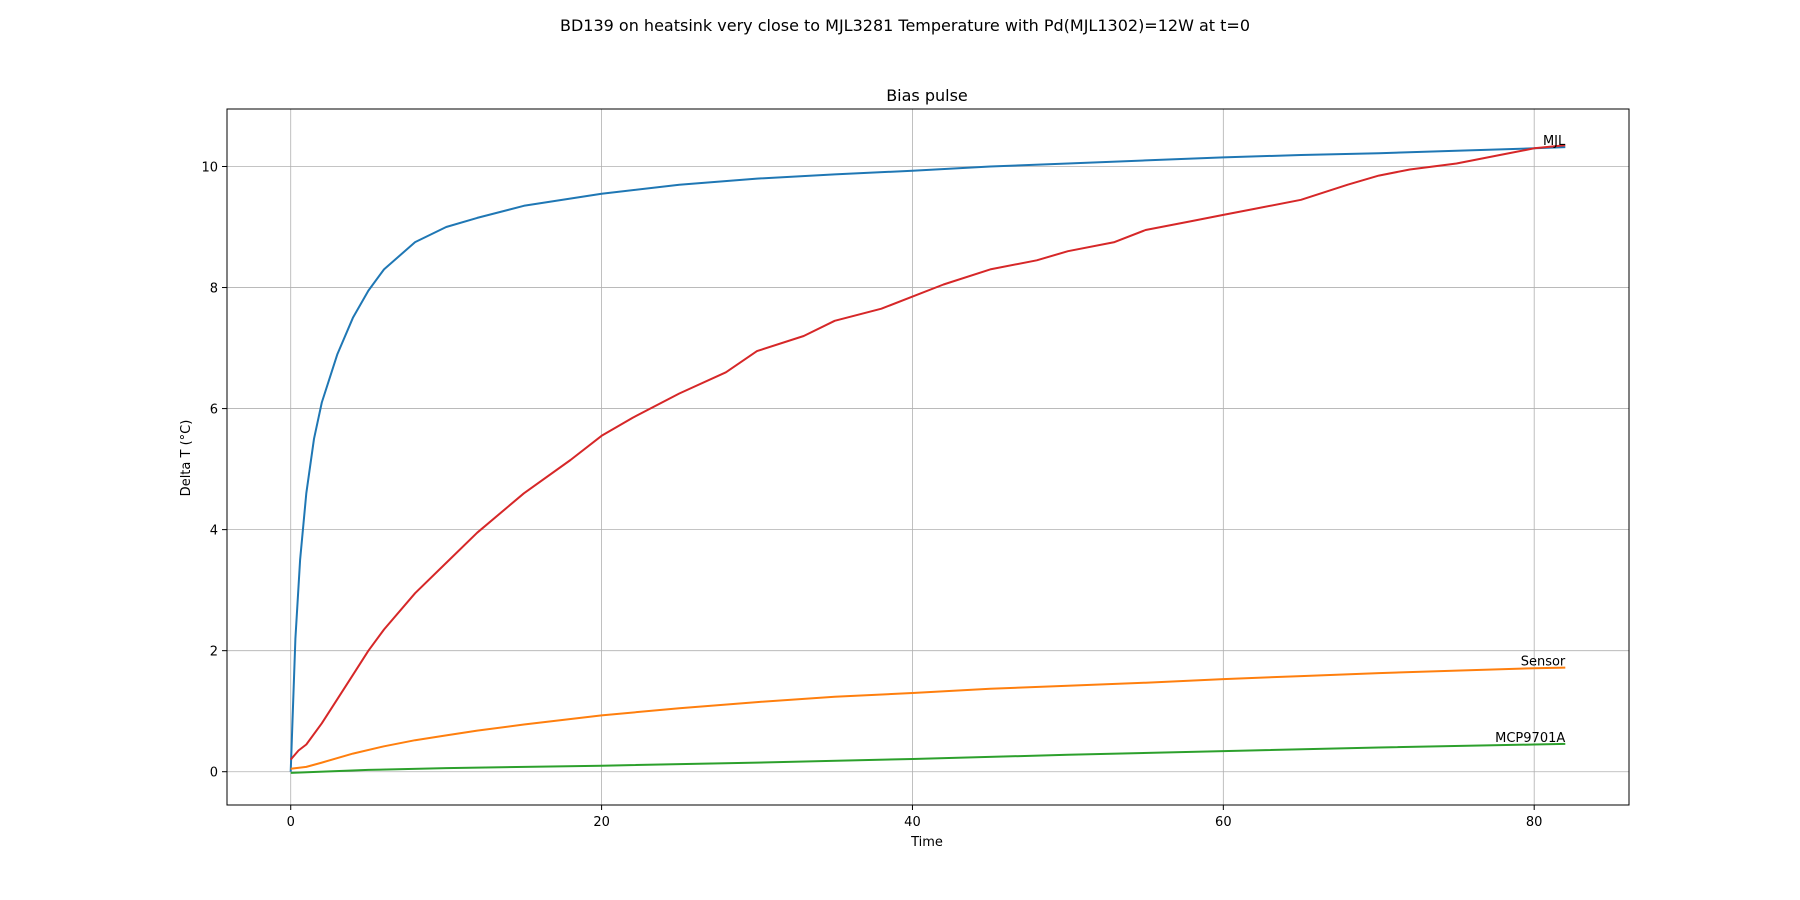 The image size is (1800, 900). What do you see at coordinates (214, 289) in the screenshot?
I see `y-tick-label: 8` at bounding box center [214, 289].